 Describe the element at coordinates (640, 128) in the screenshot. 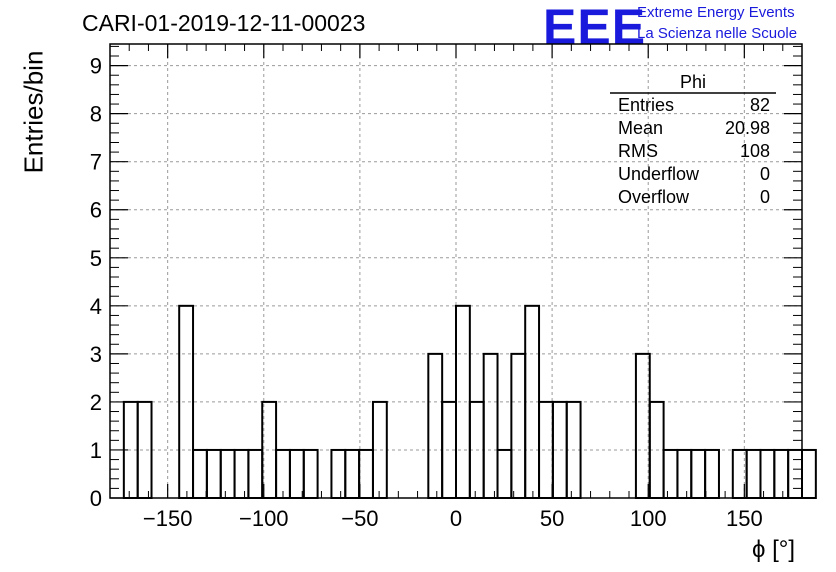

I see `stats-row-label: Mean` at that location.